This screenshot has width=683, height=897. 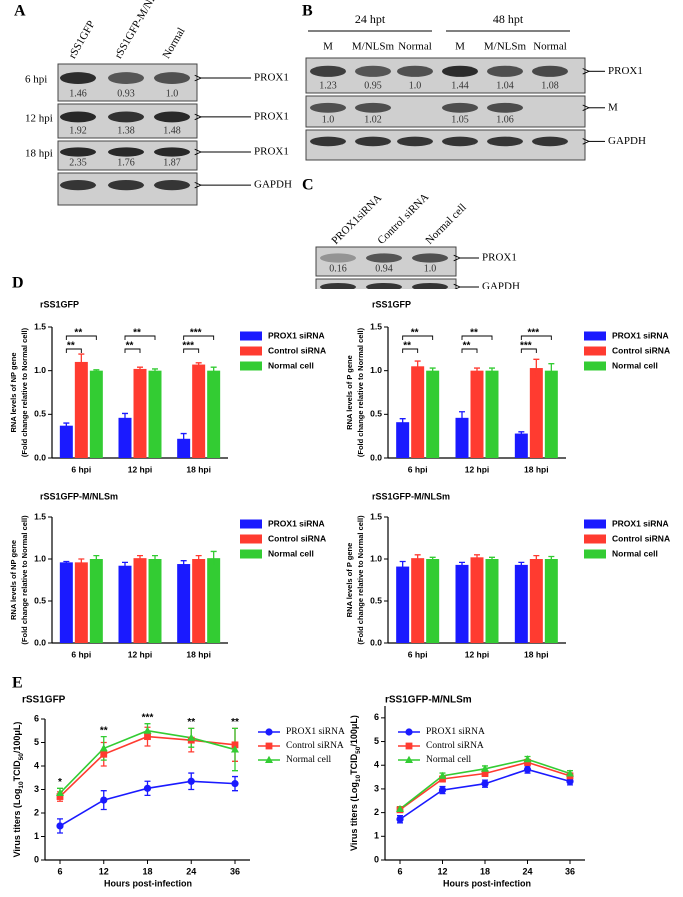 I want to click on y-tick-label: 0.0, so click(x=376, y=457).